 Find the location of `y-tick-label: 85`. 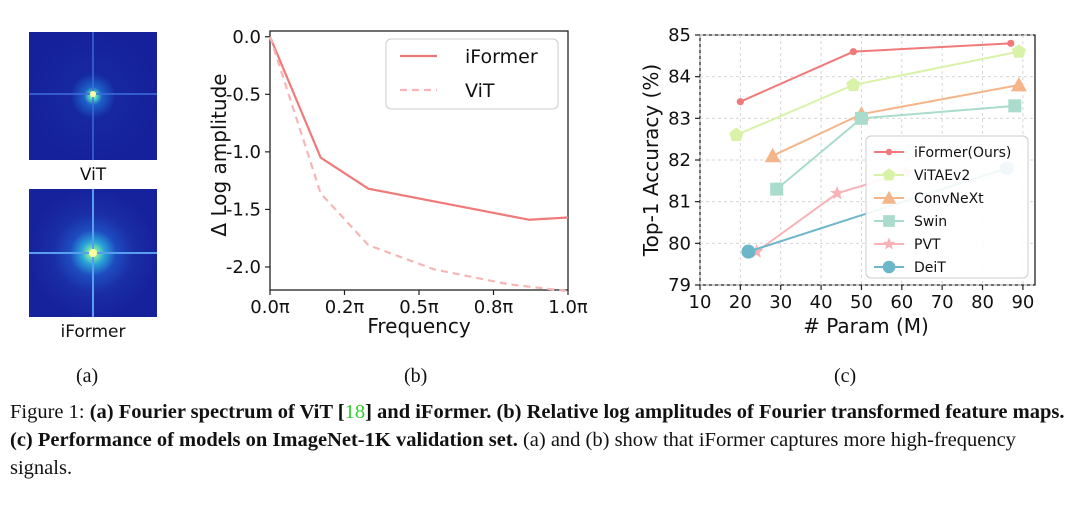

y-tick-label: 85 is located at coordinates (679, 35).